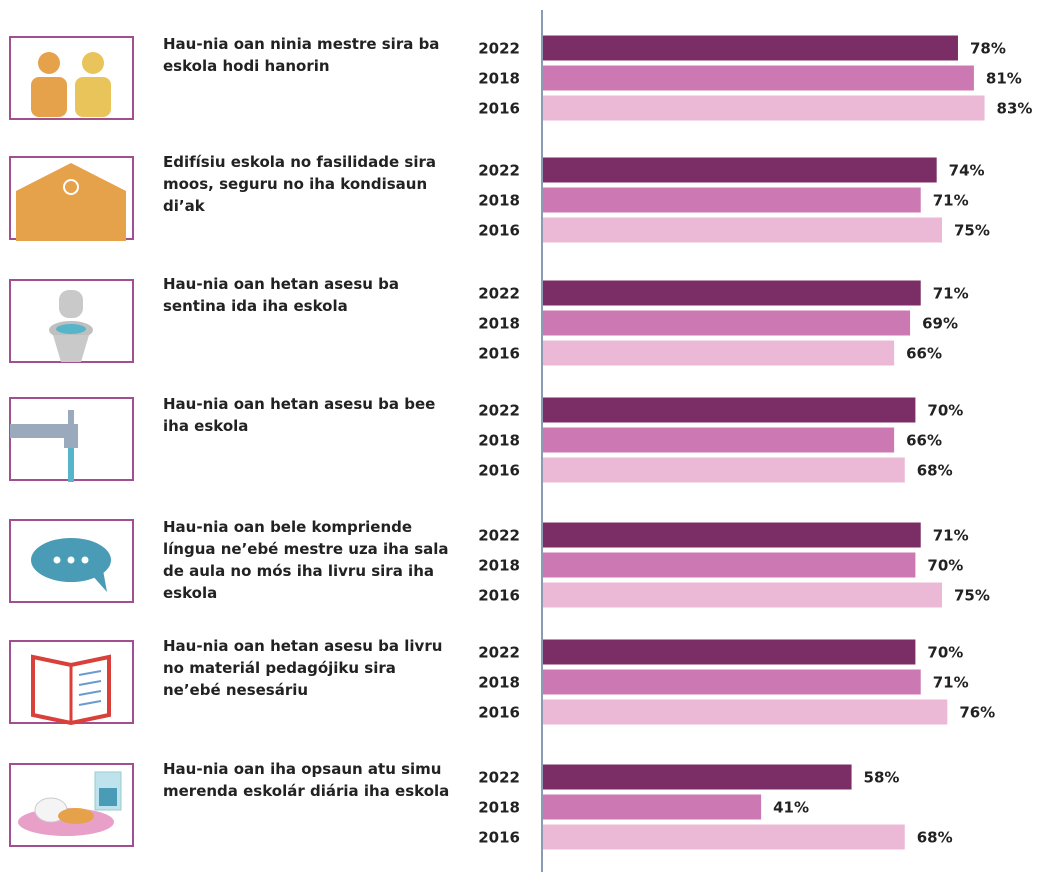  Describe the element at coordinates (882, 778) in the screenshot. I see `value-label: 58%` at that location.